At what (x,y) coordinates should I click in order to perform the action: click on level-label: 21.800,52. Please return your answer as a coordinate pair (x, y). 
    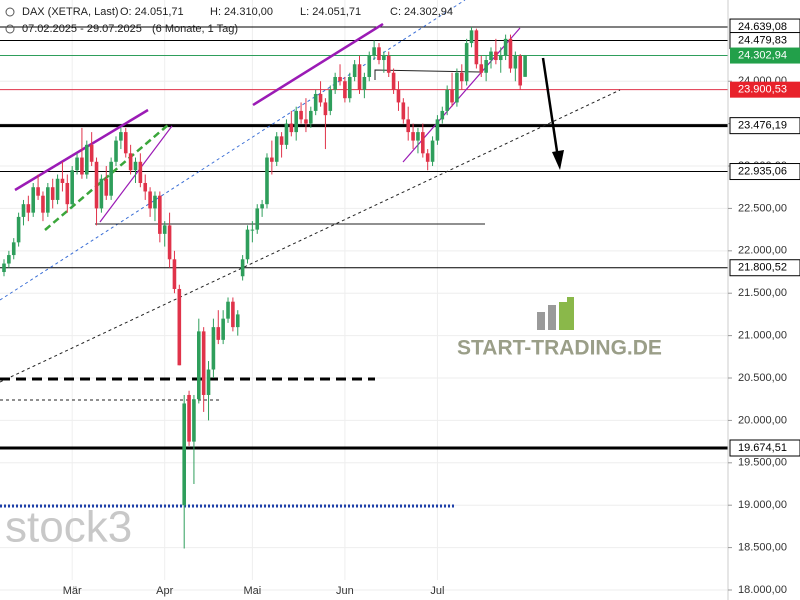
    Looking at the image, I should click on (762, 268).